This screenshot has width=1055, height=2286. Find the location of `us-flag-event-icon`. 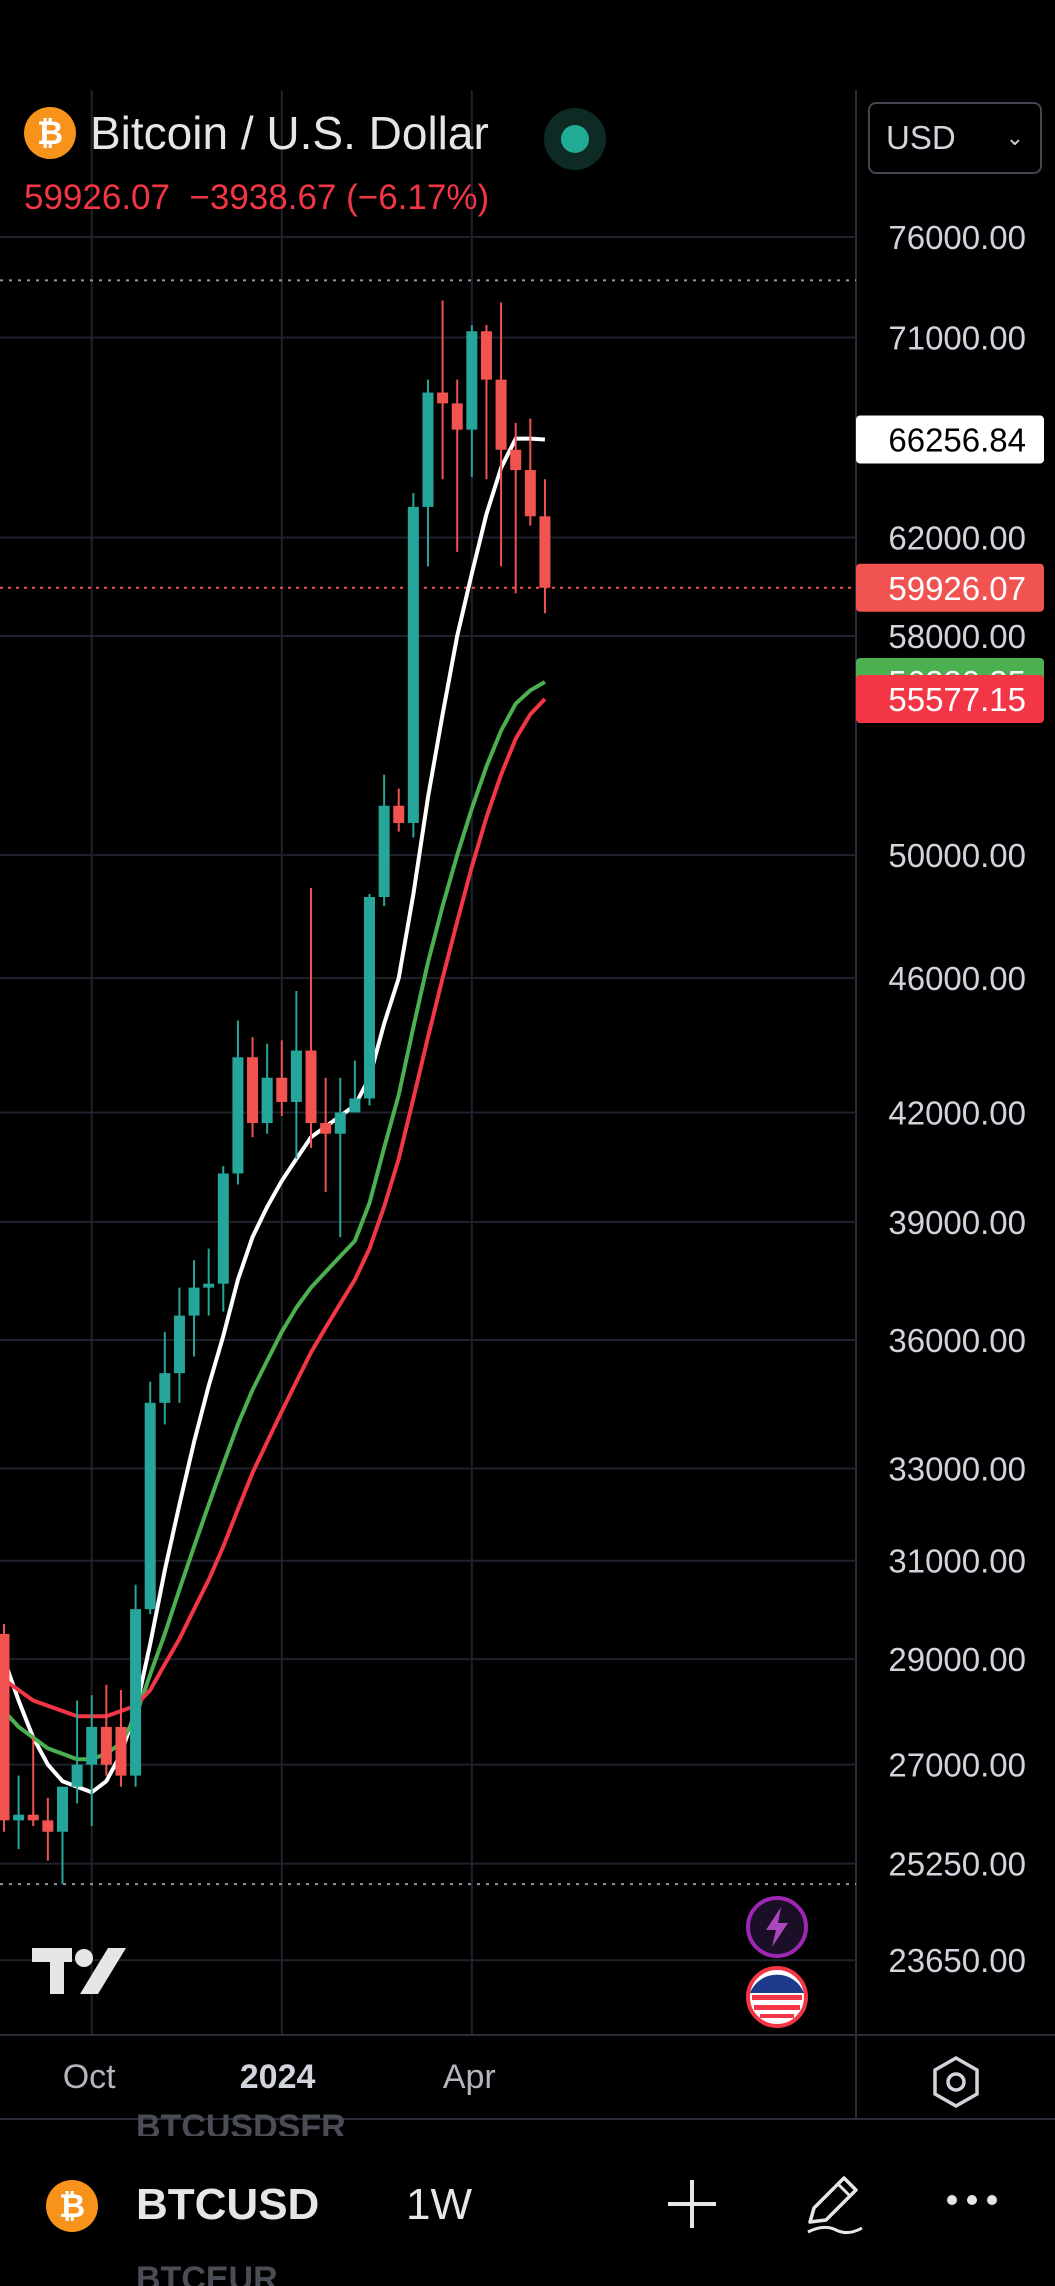

us-flag-event-icon is located at coordinates (777, 1997).